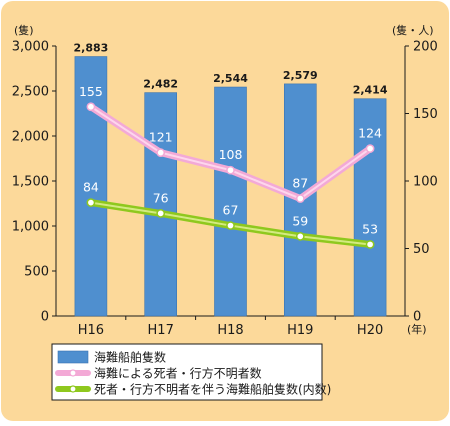 The height and width of the screenshot is (426, 450). I want to click on series-value-label-ships-with-casualties: 84, so click(91, 187).